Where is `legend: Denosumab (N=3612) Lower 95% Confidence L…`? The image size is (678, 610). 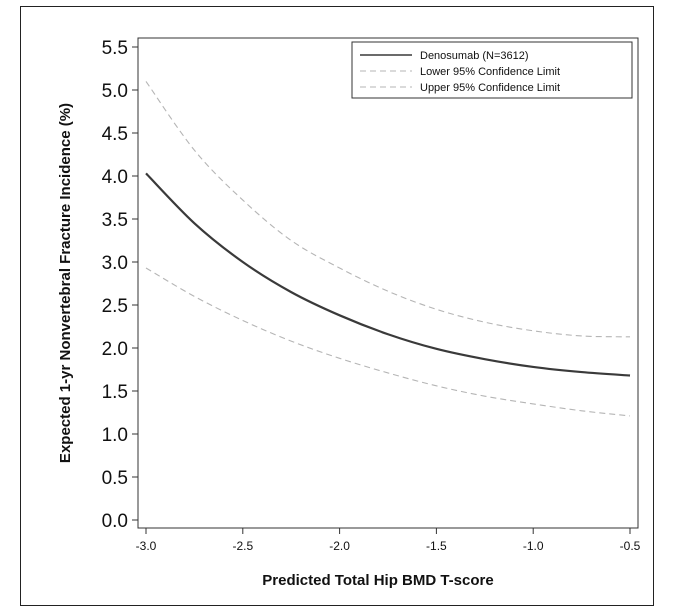
legend: Denosumab (N=3612) Lower 95% Confidence L… is located at coordinates (492, 70).